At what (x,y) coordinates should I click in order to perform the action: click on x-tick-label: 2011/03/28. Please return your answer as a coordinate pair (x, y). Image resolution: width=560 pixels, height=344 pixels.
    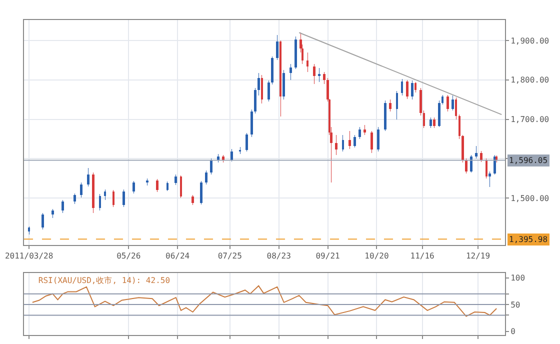
    Looking at the image, I should click on (29, 256).